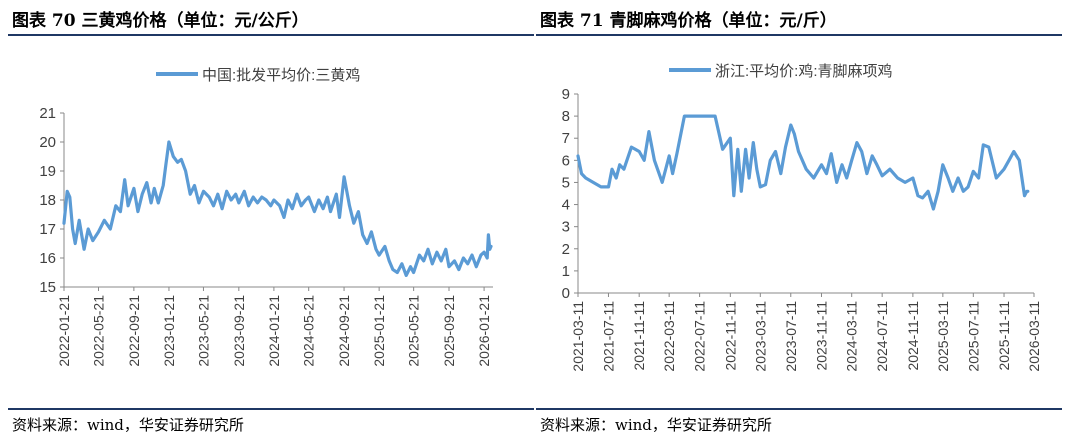 The width and height of the screenshot is (1080, 439). Describe the element at coordinates (134, 331) in the screenshot. I see `x-tick-label: 2022-09-21` at that location.